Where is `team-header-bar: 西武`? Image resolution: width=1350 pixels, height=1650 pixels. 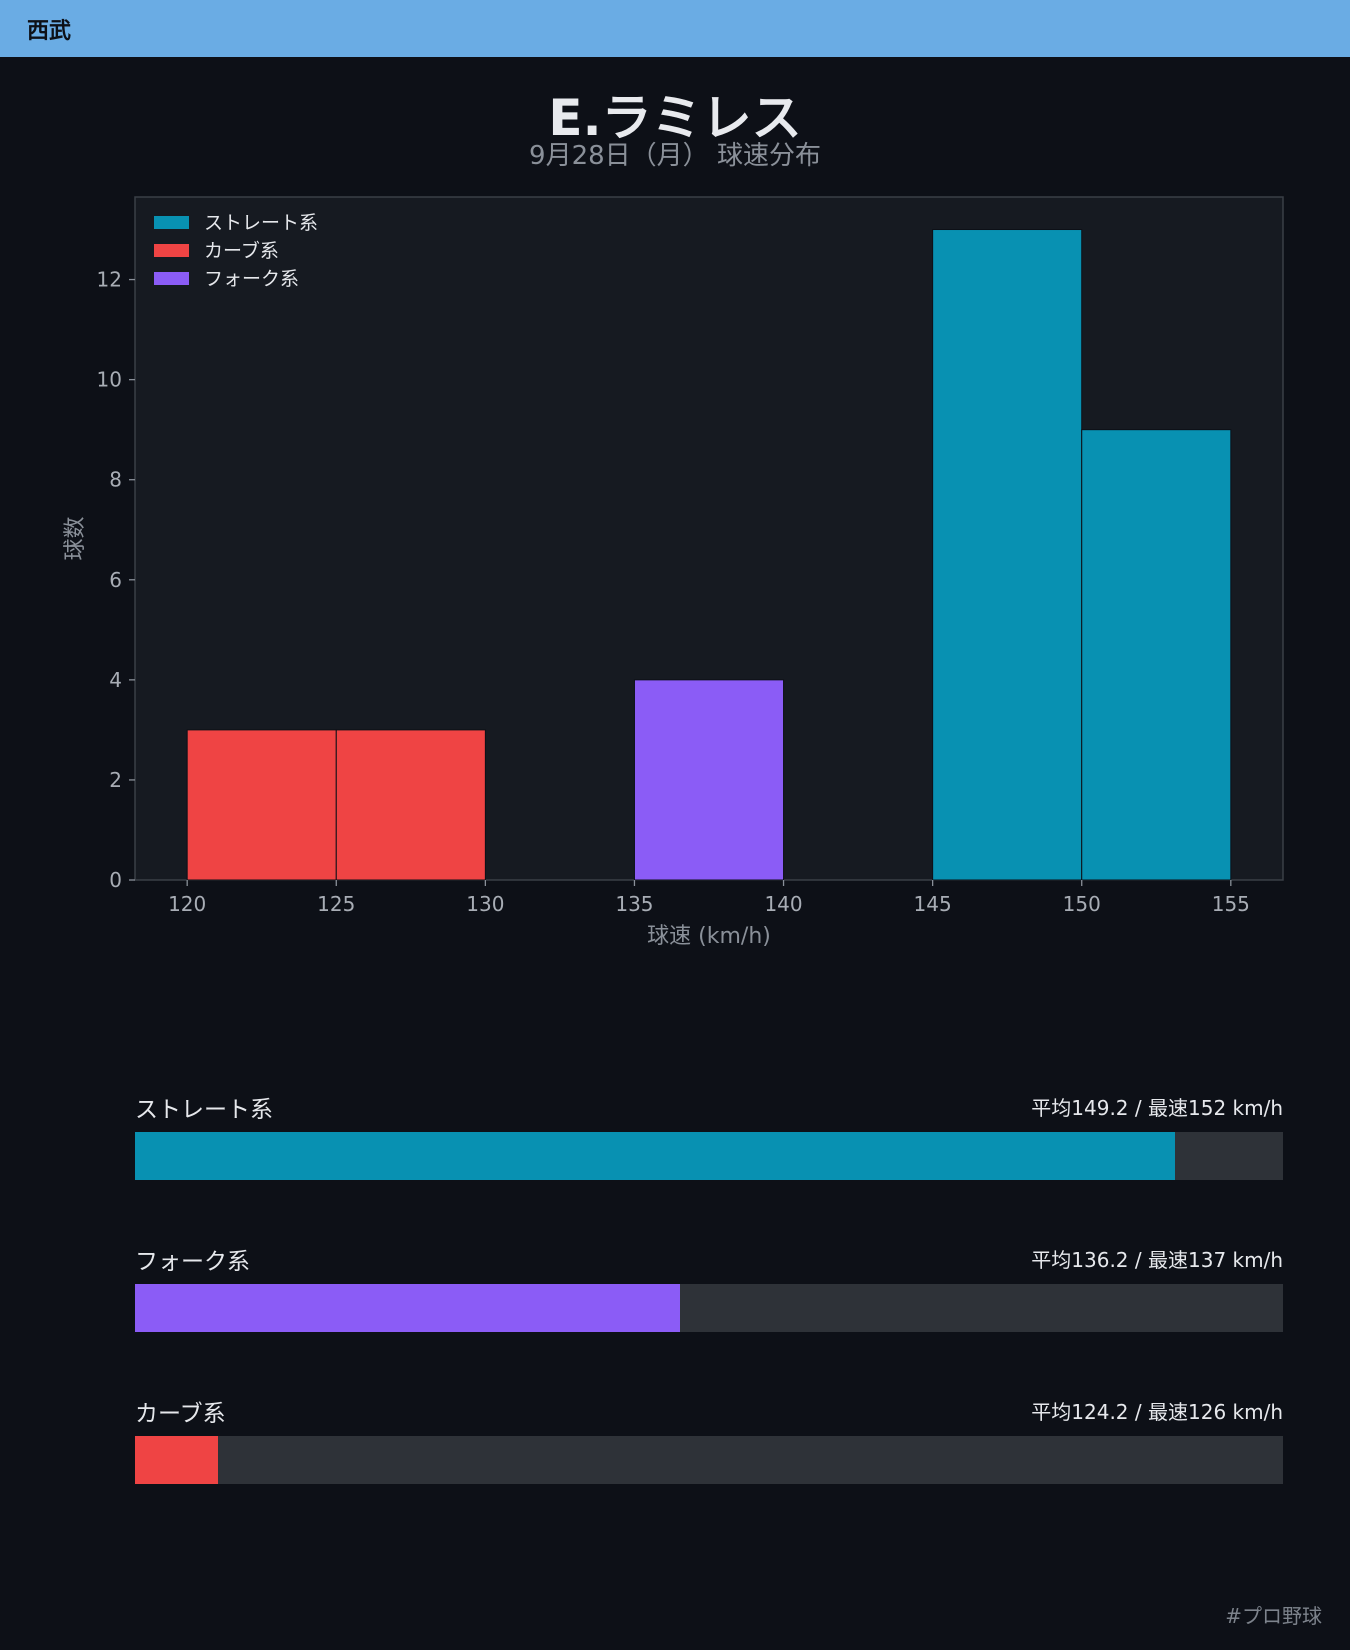 team-header-bar: 西武 is located at coordinates (675, 28).